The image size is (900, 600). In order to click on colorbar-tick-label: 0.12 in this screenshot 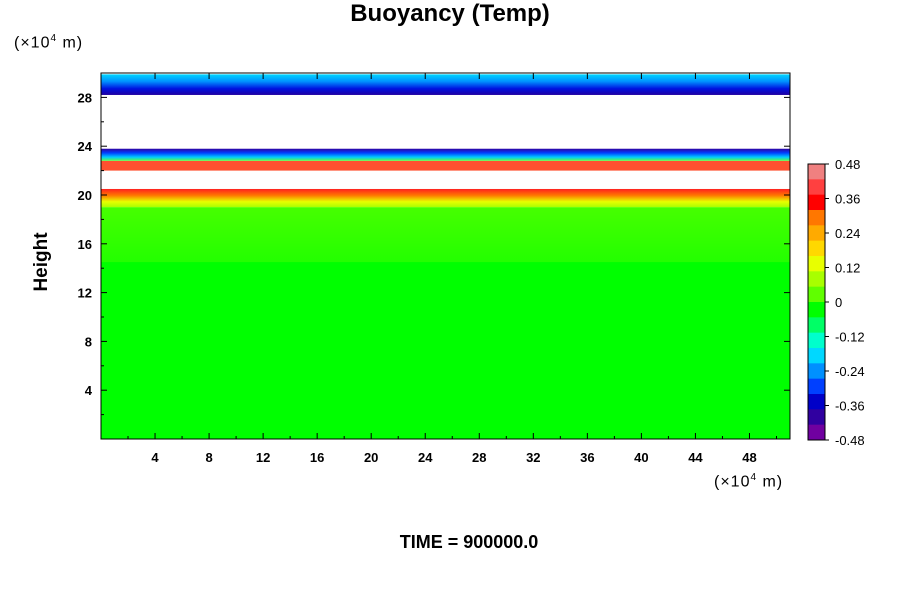, I will do `click(847, 268)`.